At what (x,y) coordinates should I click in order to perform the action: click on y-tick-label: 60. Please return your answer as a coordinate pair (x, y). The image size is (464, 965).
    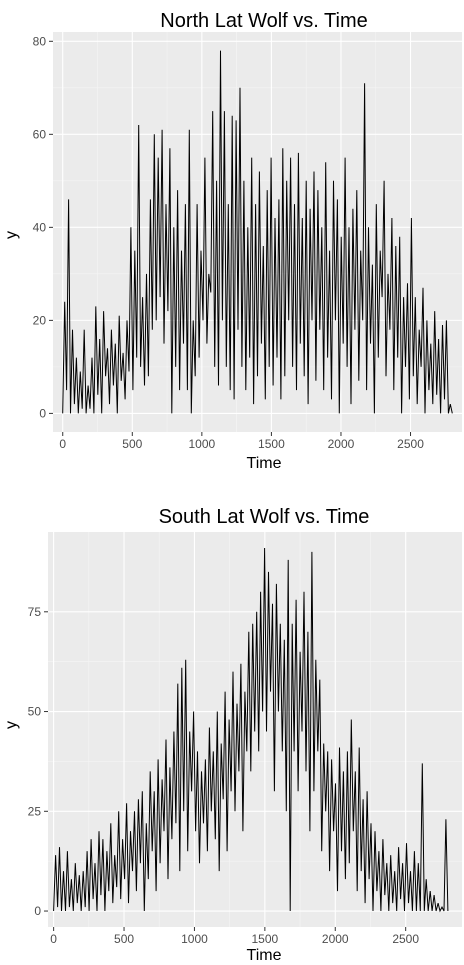
    Looking at the image, I should click on (40, 134).